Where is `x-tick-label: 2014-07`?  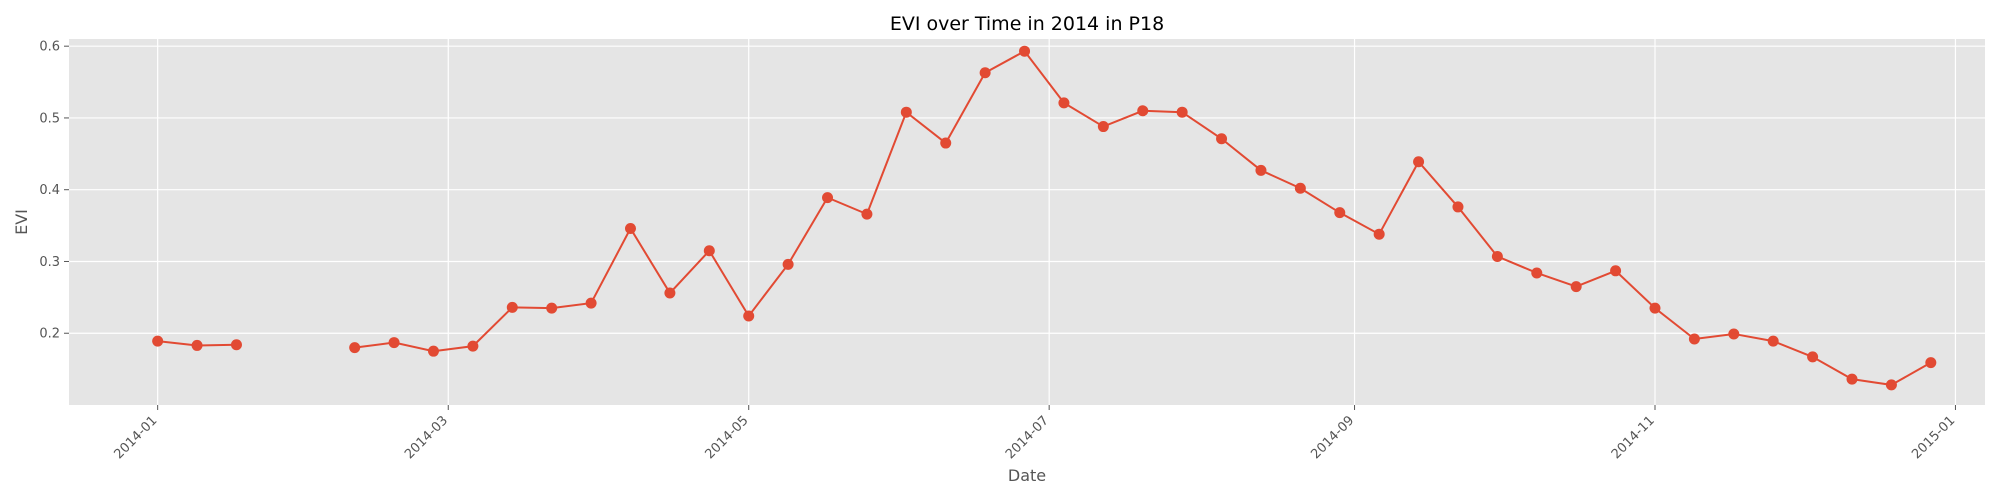 x-tick-label: 2014-07 is located at coordinates (1027, 437).